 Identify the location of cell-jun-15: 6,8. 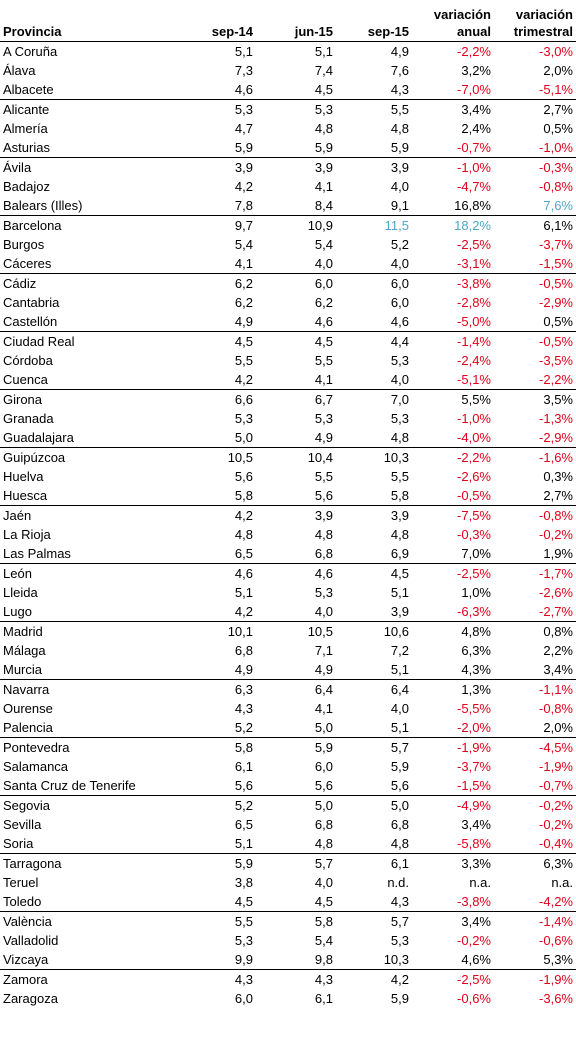
(323, 824).